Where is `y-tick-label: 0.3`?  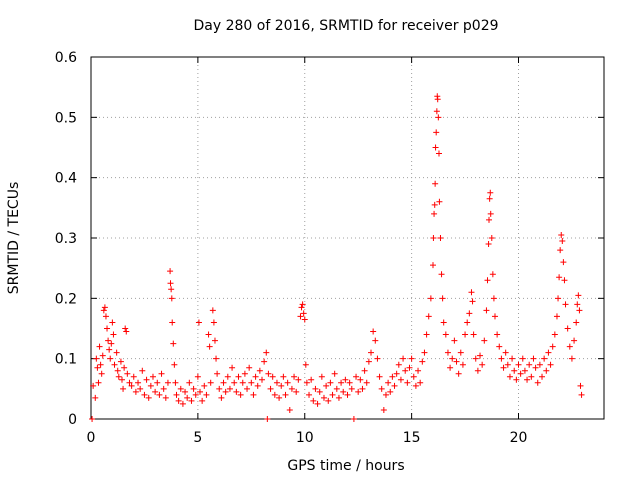 y-tick-label: 0.3 is located at coordinates (66, 239).